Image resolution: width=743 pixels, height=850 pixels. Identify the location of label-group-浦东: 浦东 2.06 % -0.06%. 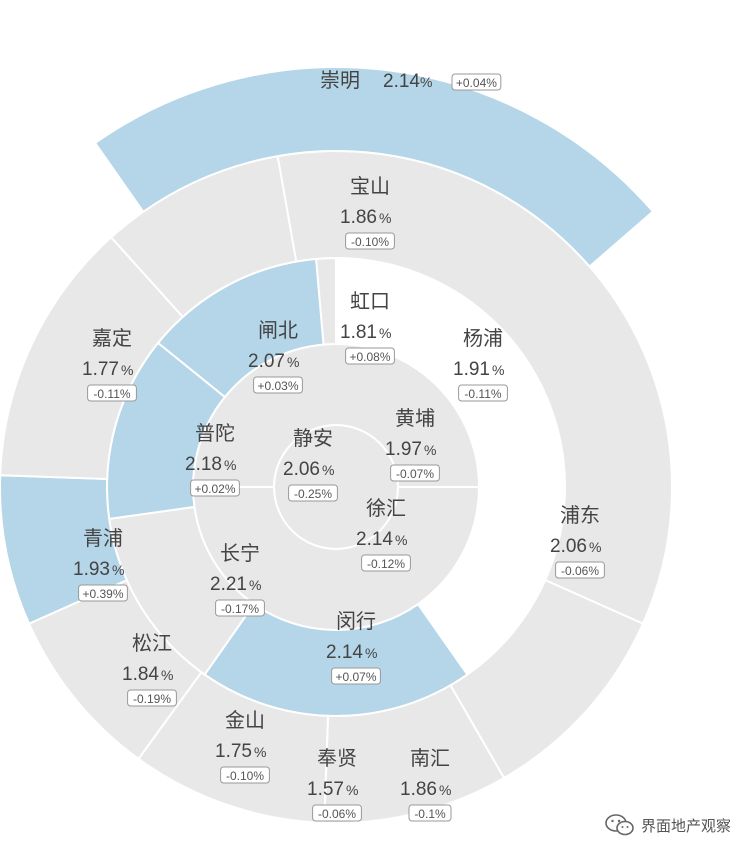
(577, 541).